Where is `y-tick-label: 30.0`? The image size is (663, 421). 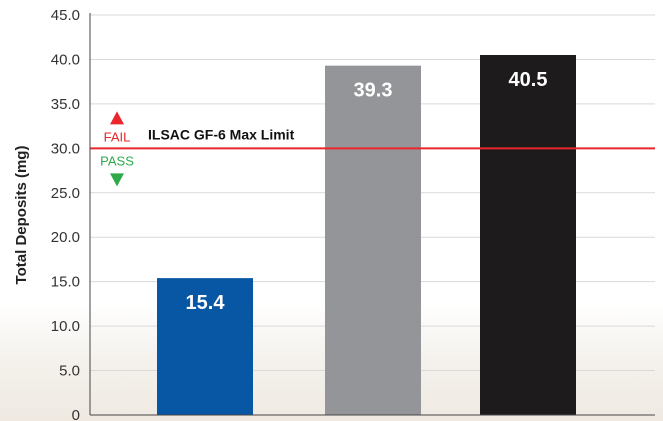
y-tick-label: 30.0 is located at coordinates (65, 148).